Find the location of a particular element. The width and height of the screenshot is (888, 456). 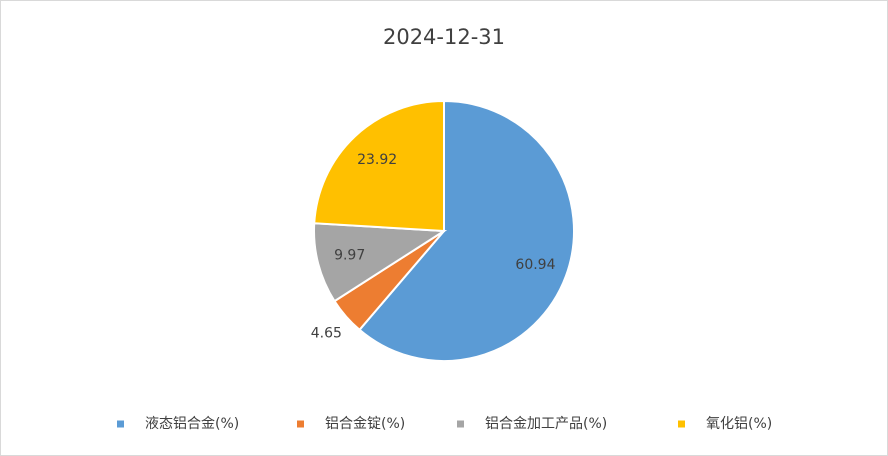

legend-label: 氧化铝(%) is located at coordinates (739, 424).